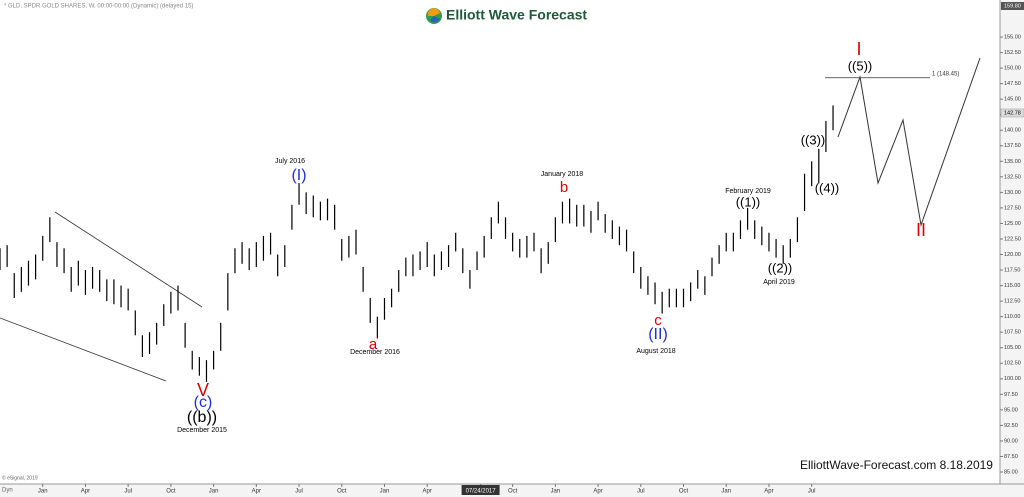  Describe the element at coordinates (921, 230) in the screenshot. I see `wave-label: II` at that location.